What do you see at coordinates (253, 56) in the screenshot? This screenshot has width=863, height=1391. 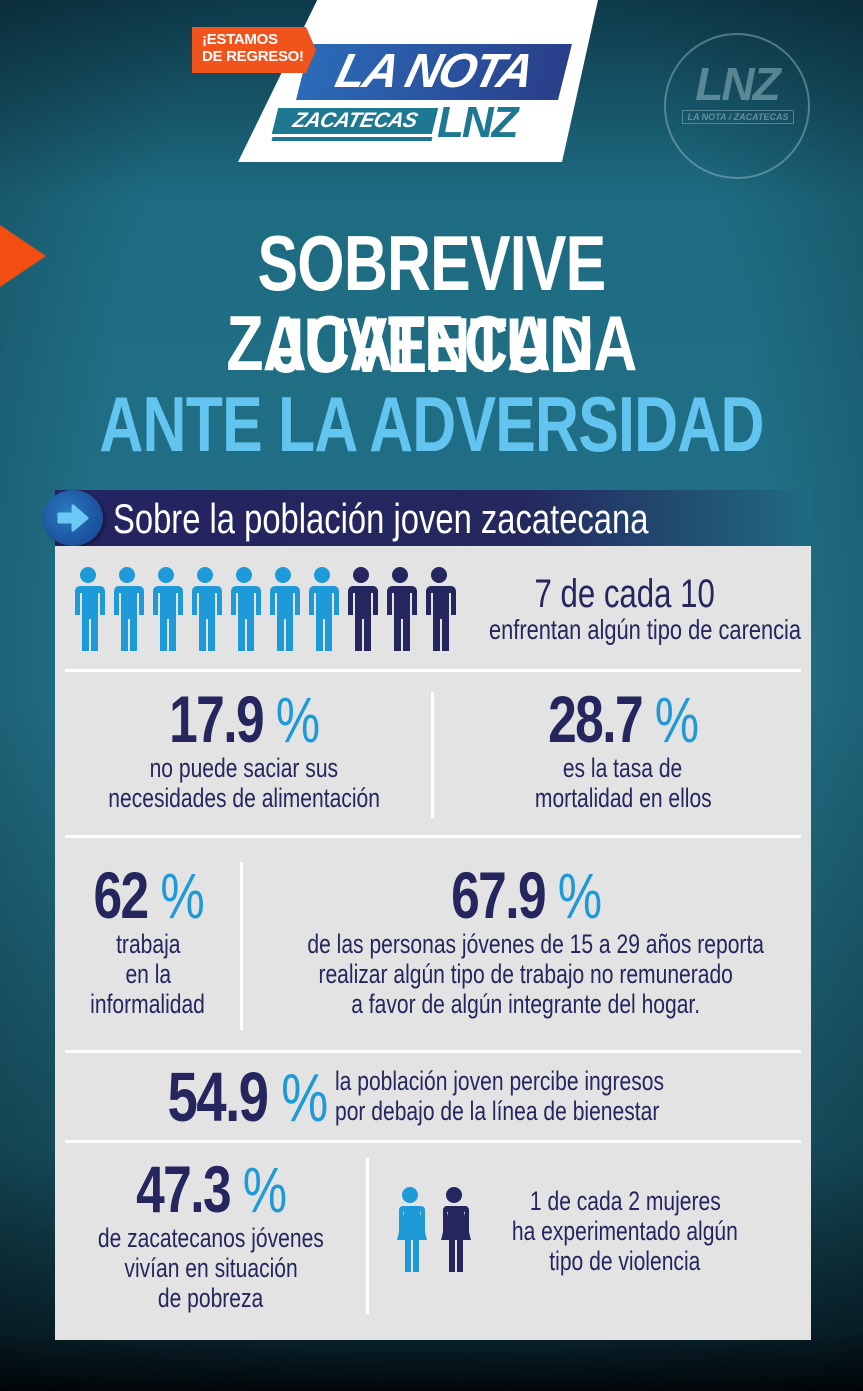 I see `badge-line-2: DE REGRESO!` at bounding box center [253, 56].